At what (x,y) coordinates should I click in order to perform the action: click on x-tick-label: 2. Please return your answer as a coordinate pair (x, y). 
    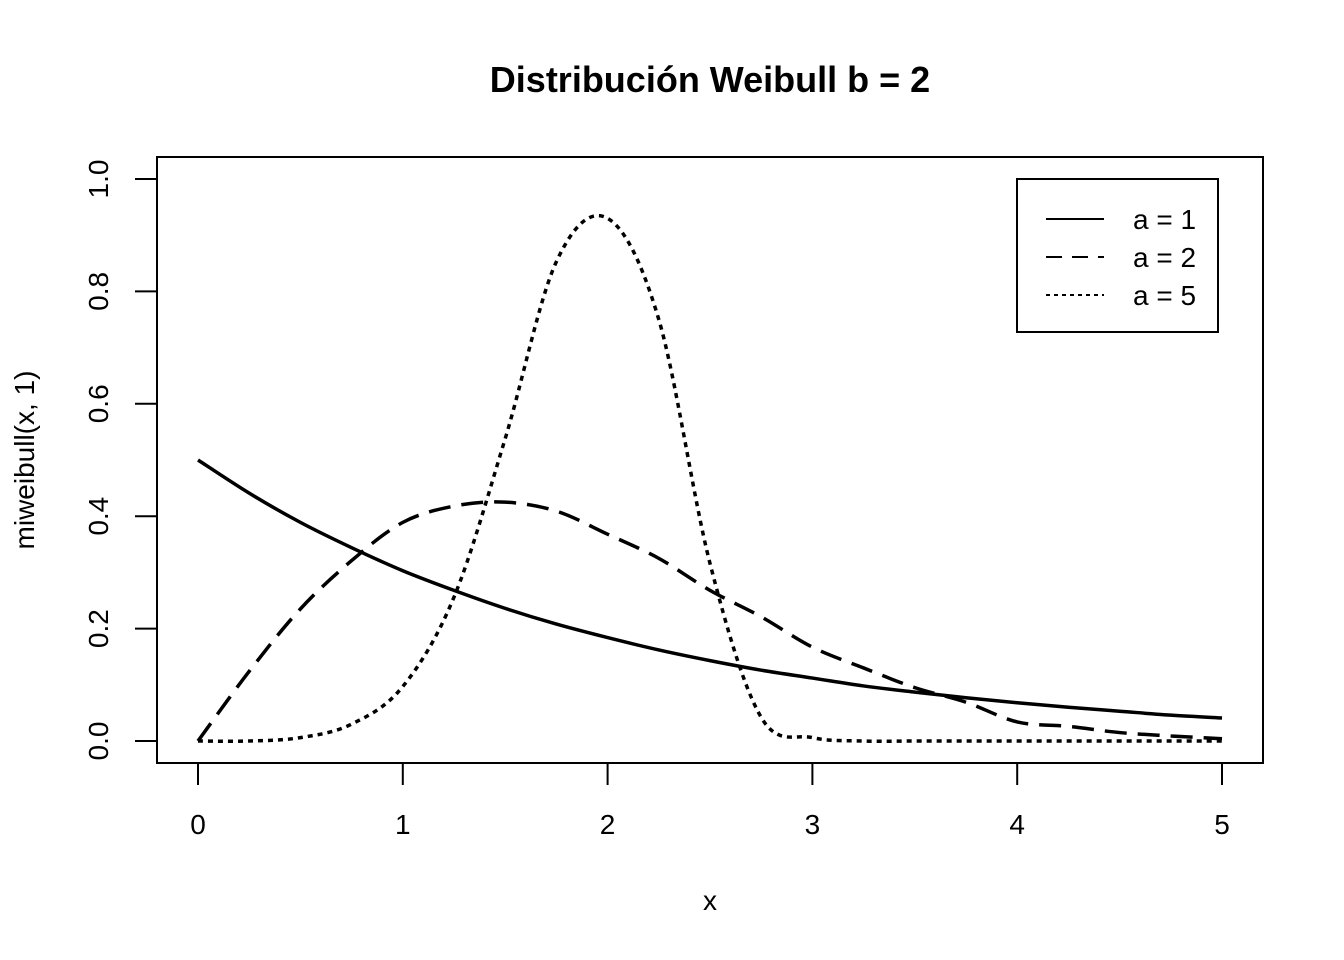
    Looking at the image, I should click on (608, 824).